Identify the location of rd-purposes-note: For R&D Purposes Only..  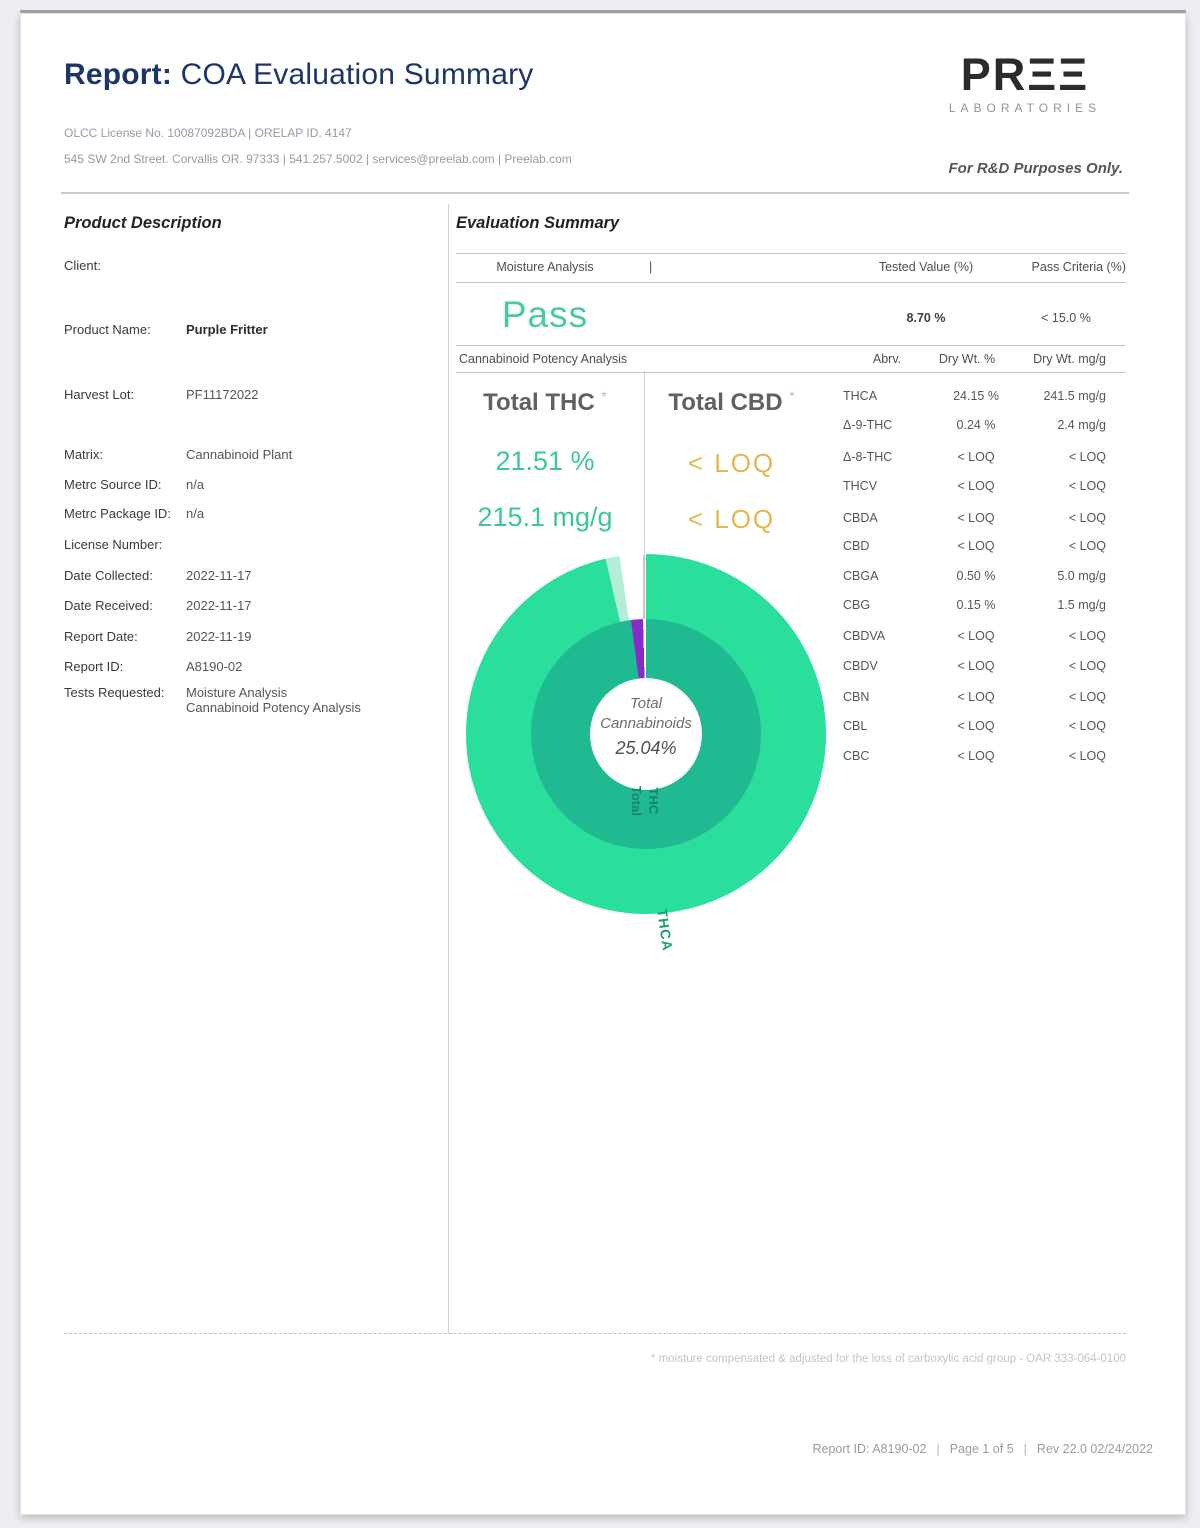
(1035, 168).